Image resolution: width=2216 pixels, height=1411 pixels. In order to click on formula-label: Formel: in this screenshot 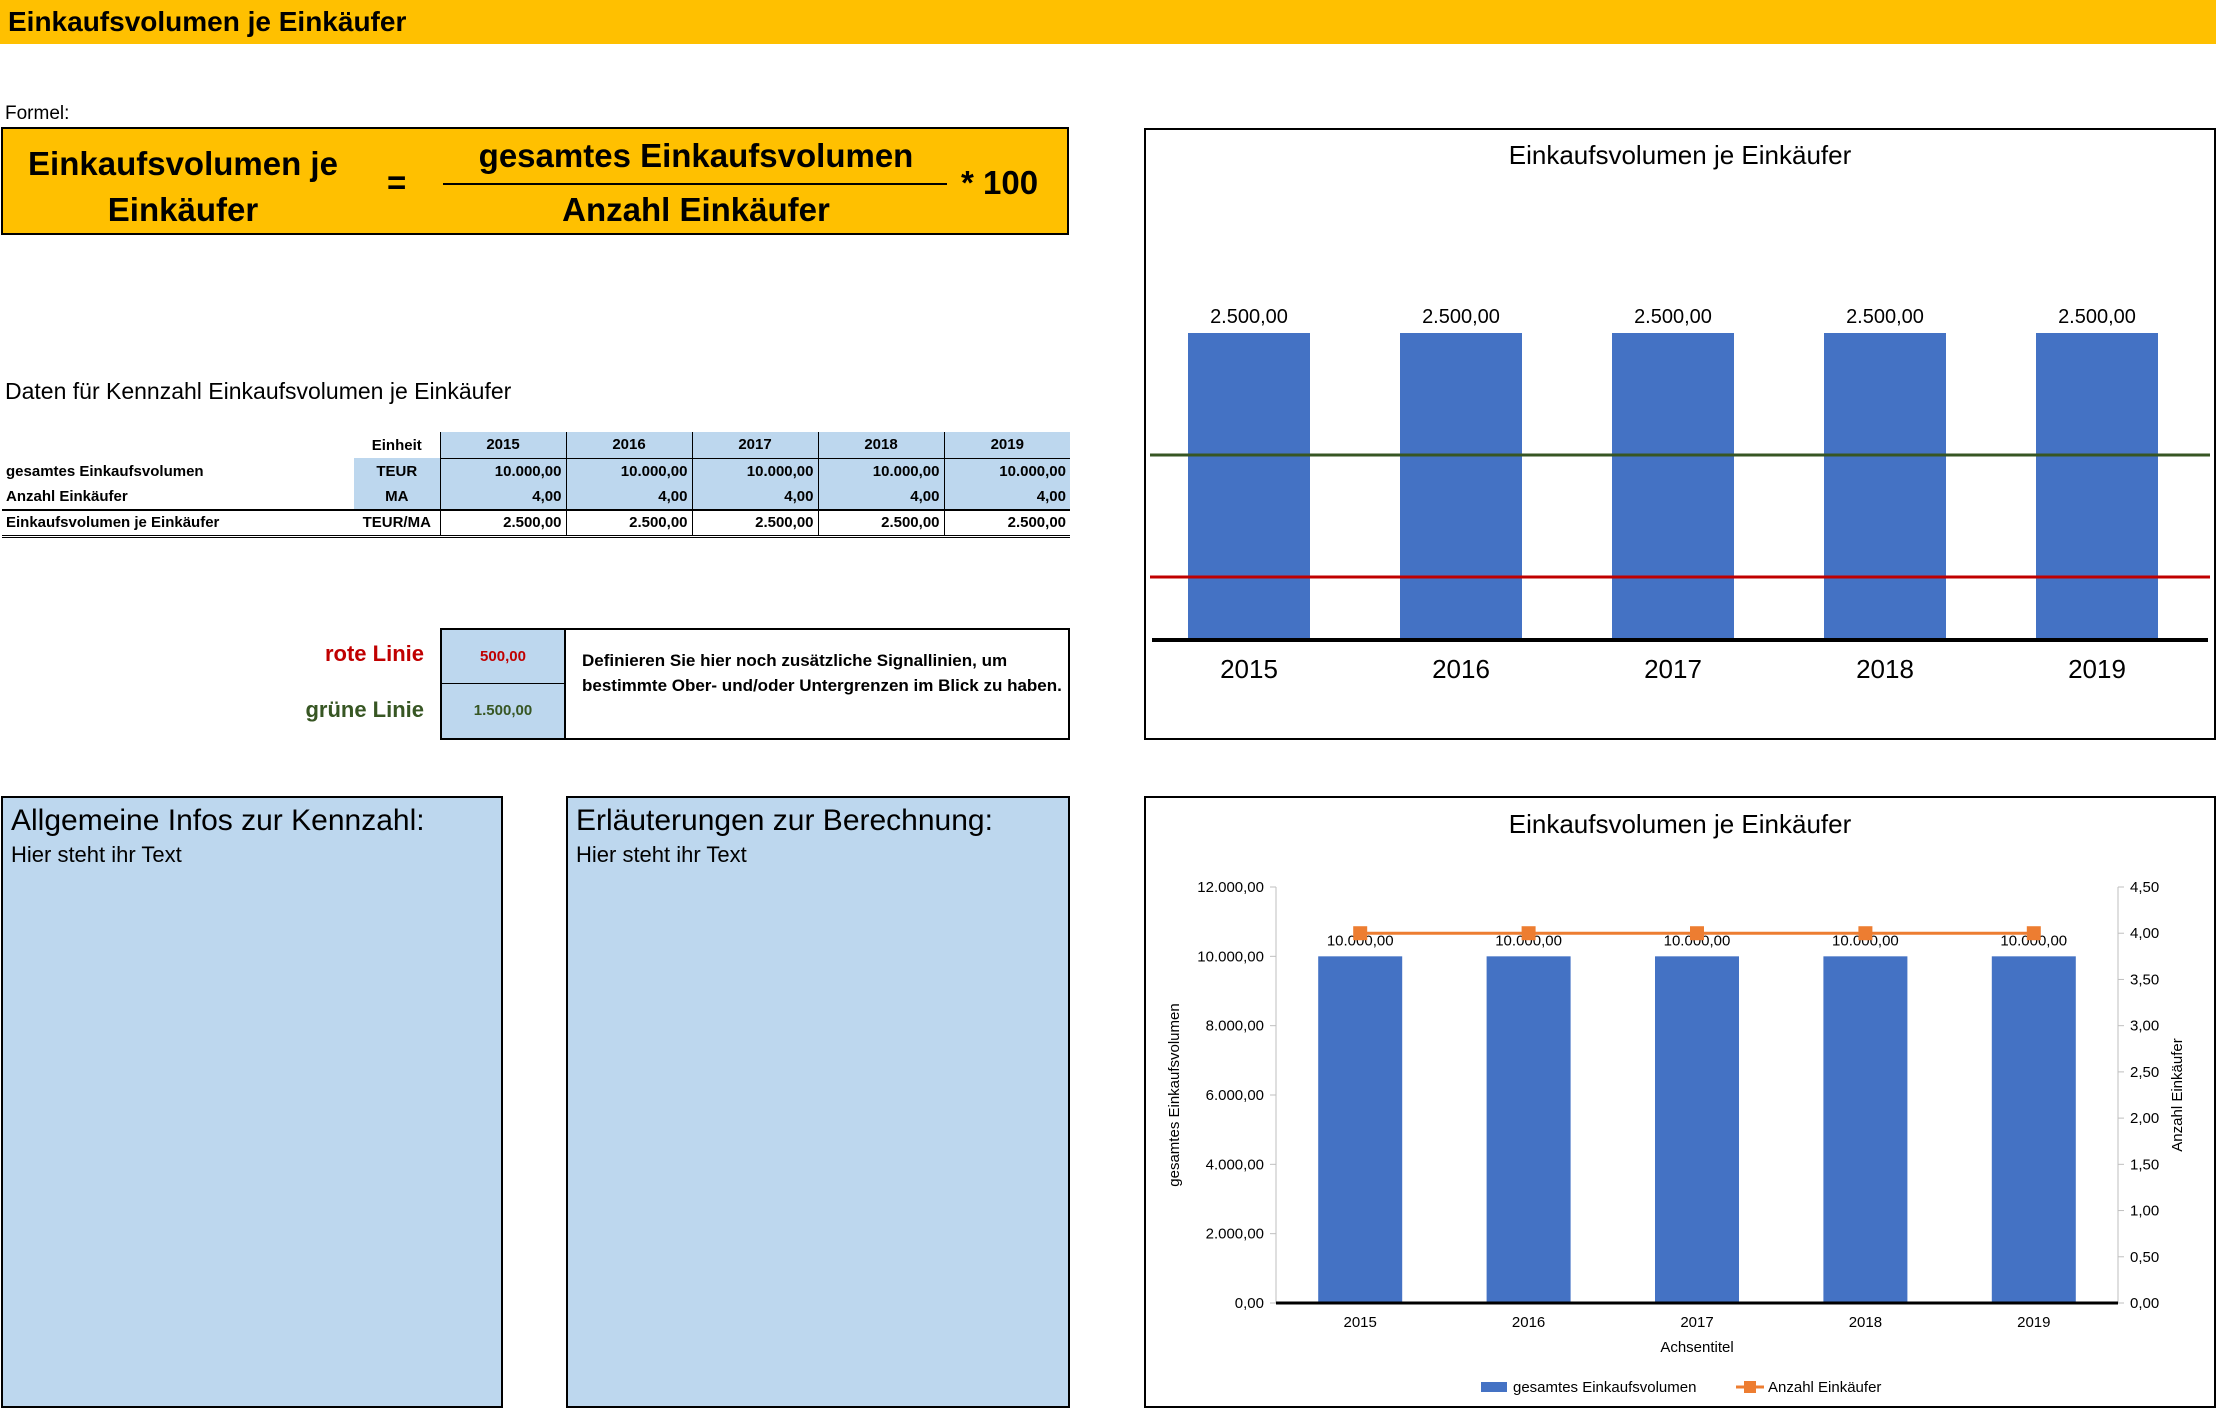, I will do `click(37, 113)`.